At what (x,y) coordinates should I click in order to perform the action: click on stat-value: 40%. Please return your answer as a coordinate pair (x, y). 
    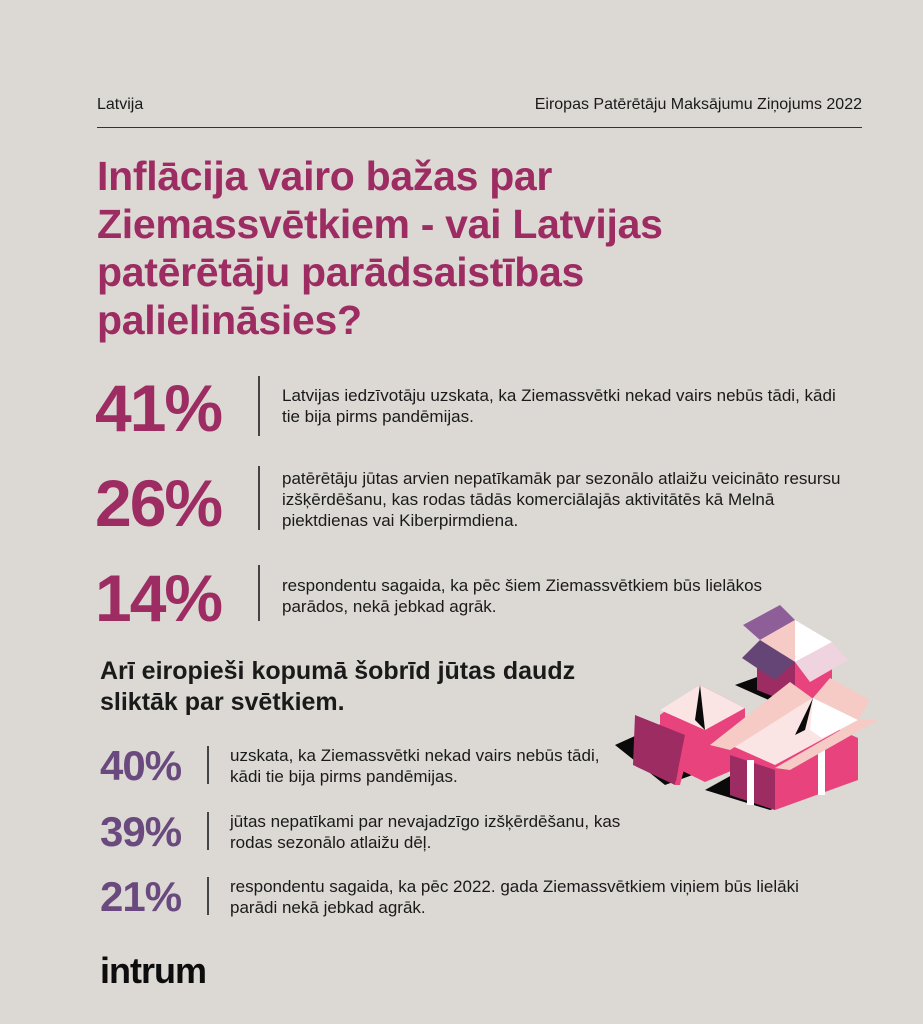
    Looking at the image, I should click on (141, 765).